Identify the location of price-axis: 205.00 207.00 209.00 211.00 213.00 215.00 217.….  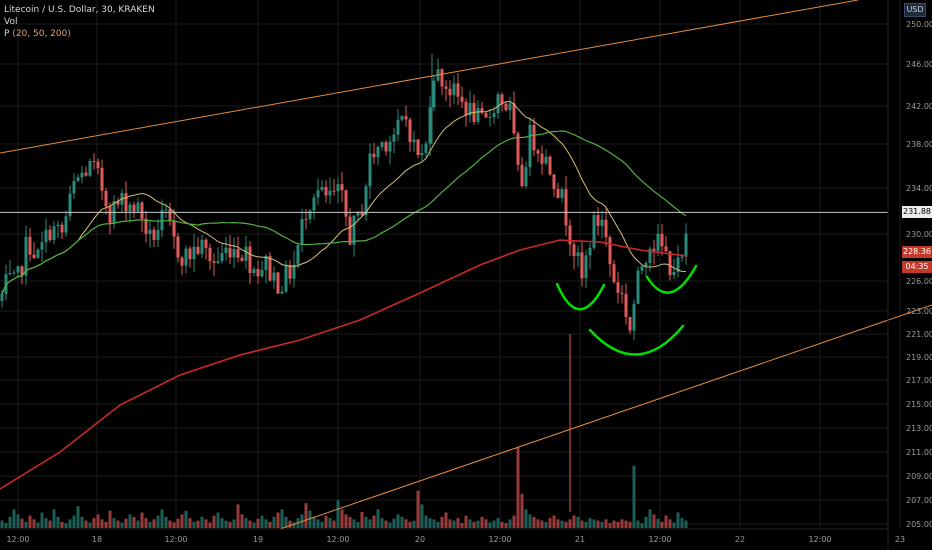
(919, 274).